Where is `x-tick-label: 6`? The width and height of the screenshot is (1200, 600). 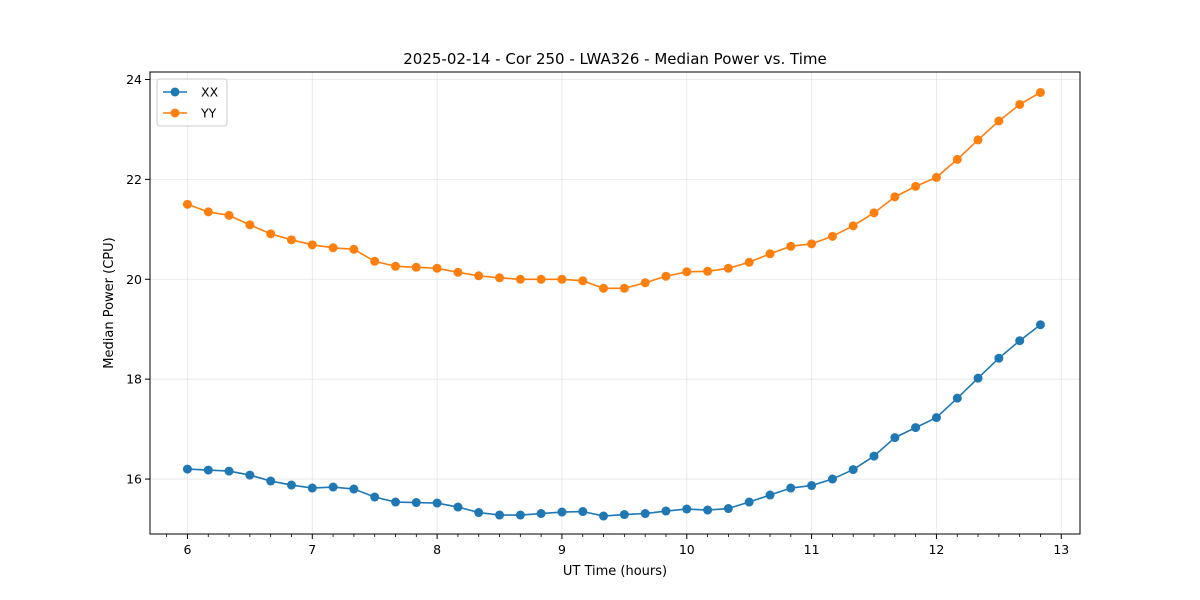
x-tick-label: 6 is located at coordinates (187, 549).